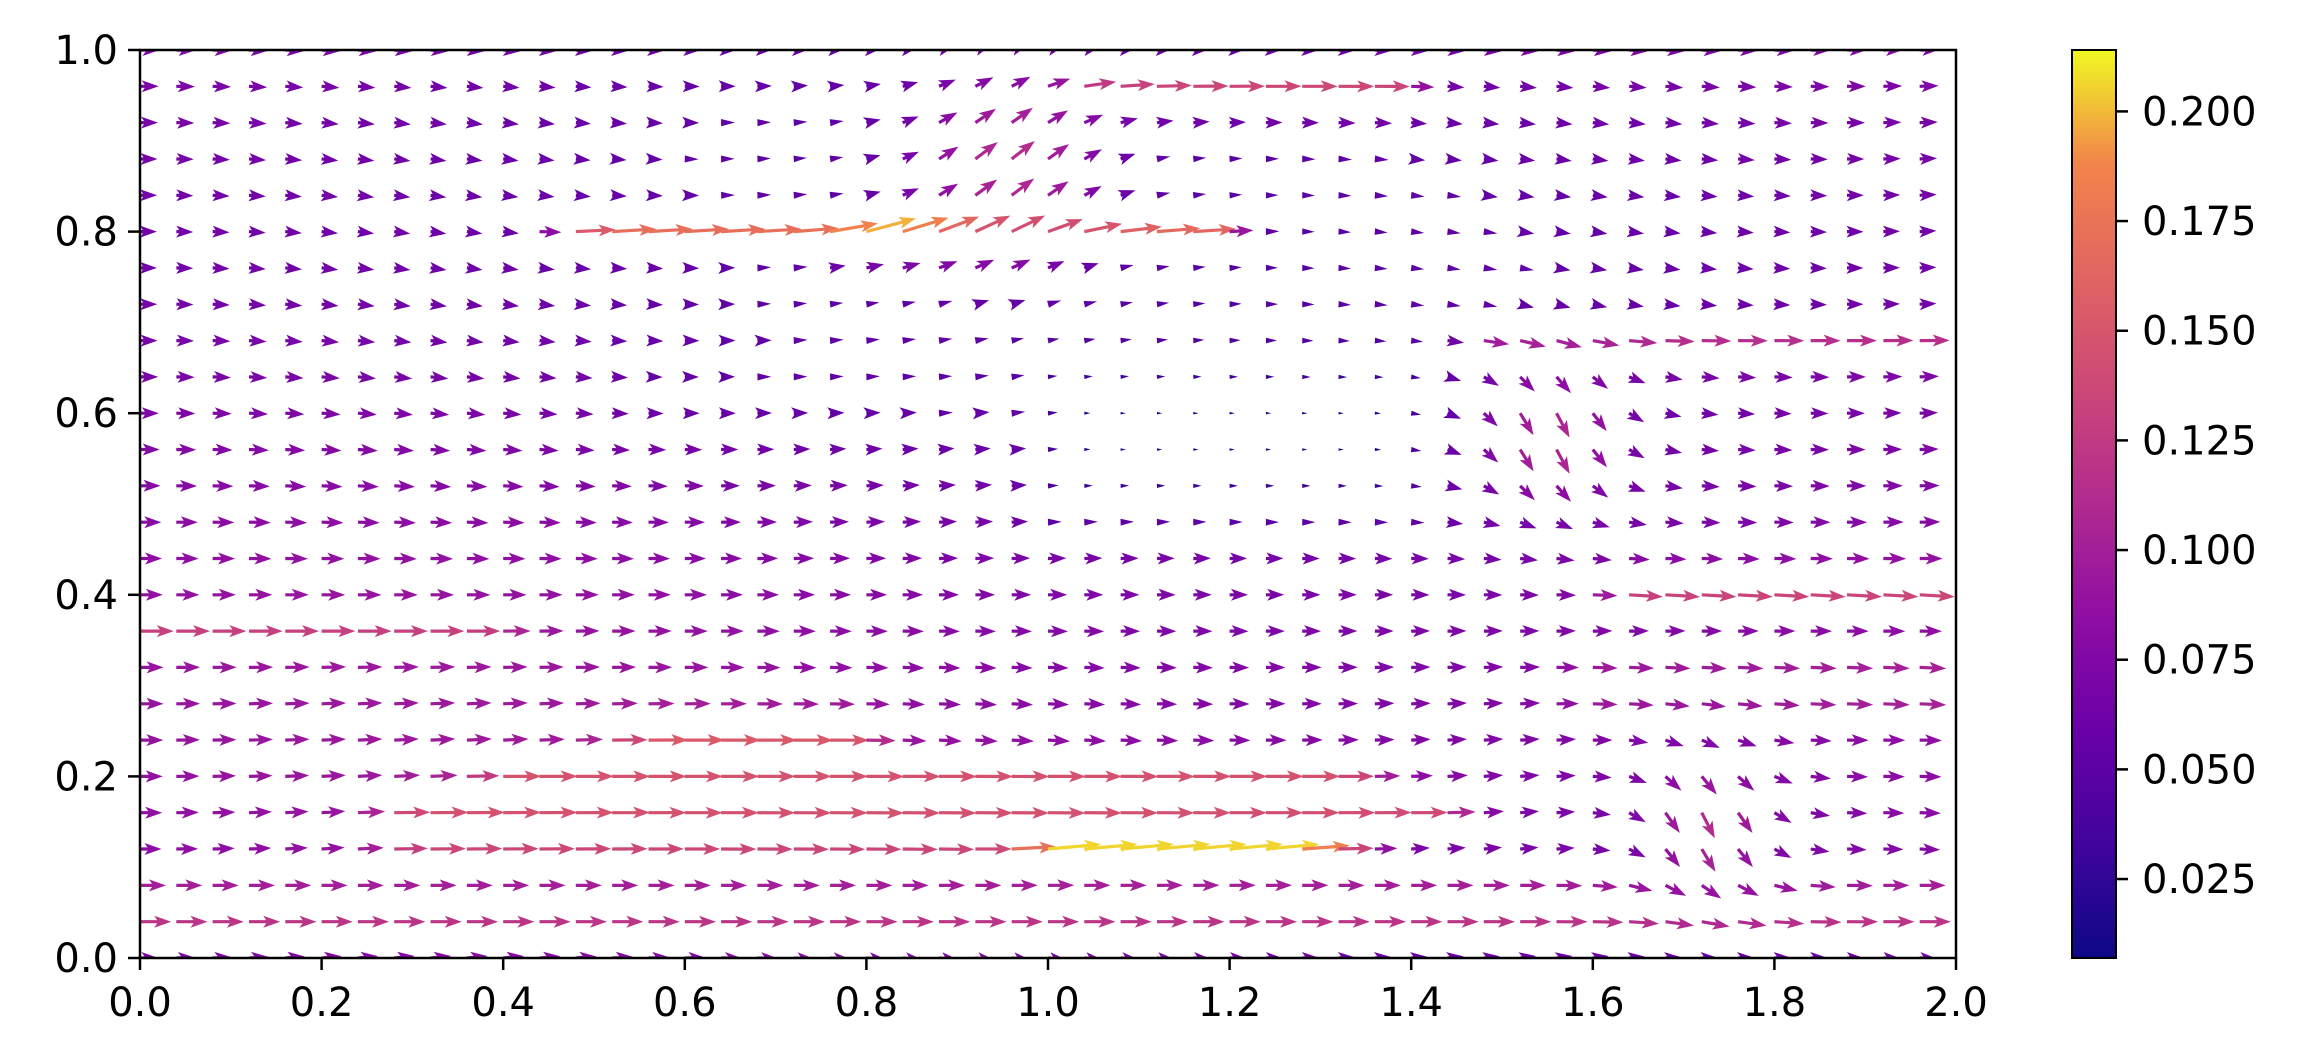 The width and height of the screenshot is (2314, 1062). Describe the element at coordinates (1775, 1003) in the screenshot. I see `x-tick-label: 1.8` at that location.